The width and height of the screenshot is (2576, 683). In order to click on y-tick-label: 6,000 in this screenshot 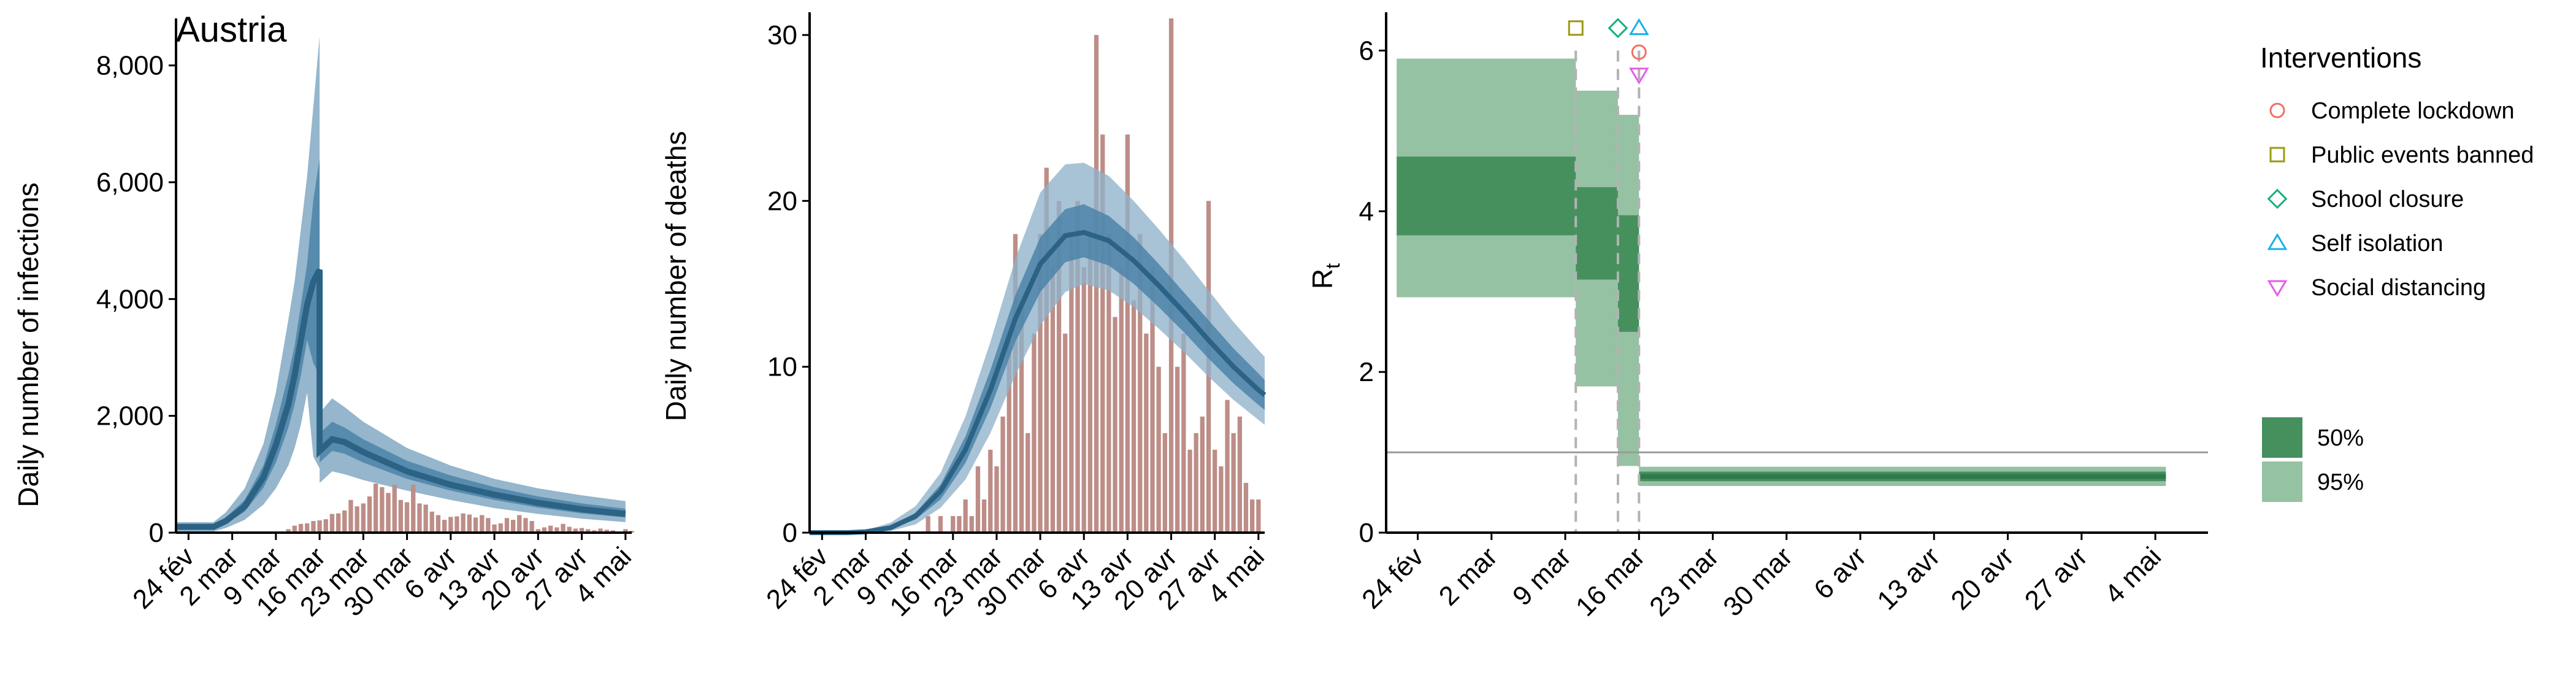, I will do `click(130, 183)`.